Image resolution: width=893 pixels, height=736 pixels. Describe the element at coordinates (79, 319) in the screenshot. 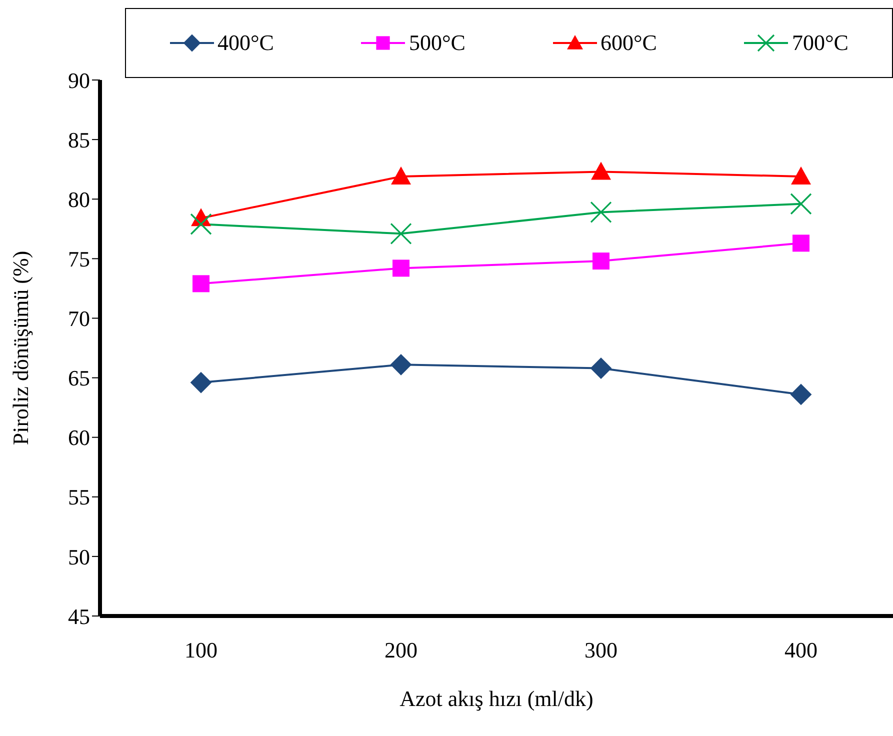

I see `y-tick-label: 70` at that location.